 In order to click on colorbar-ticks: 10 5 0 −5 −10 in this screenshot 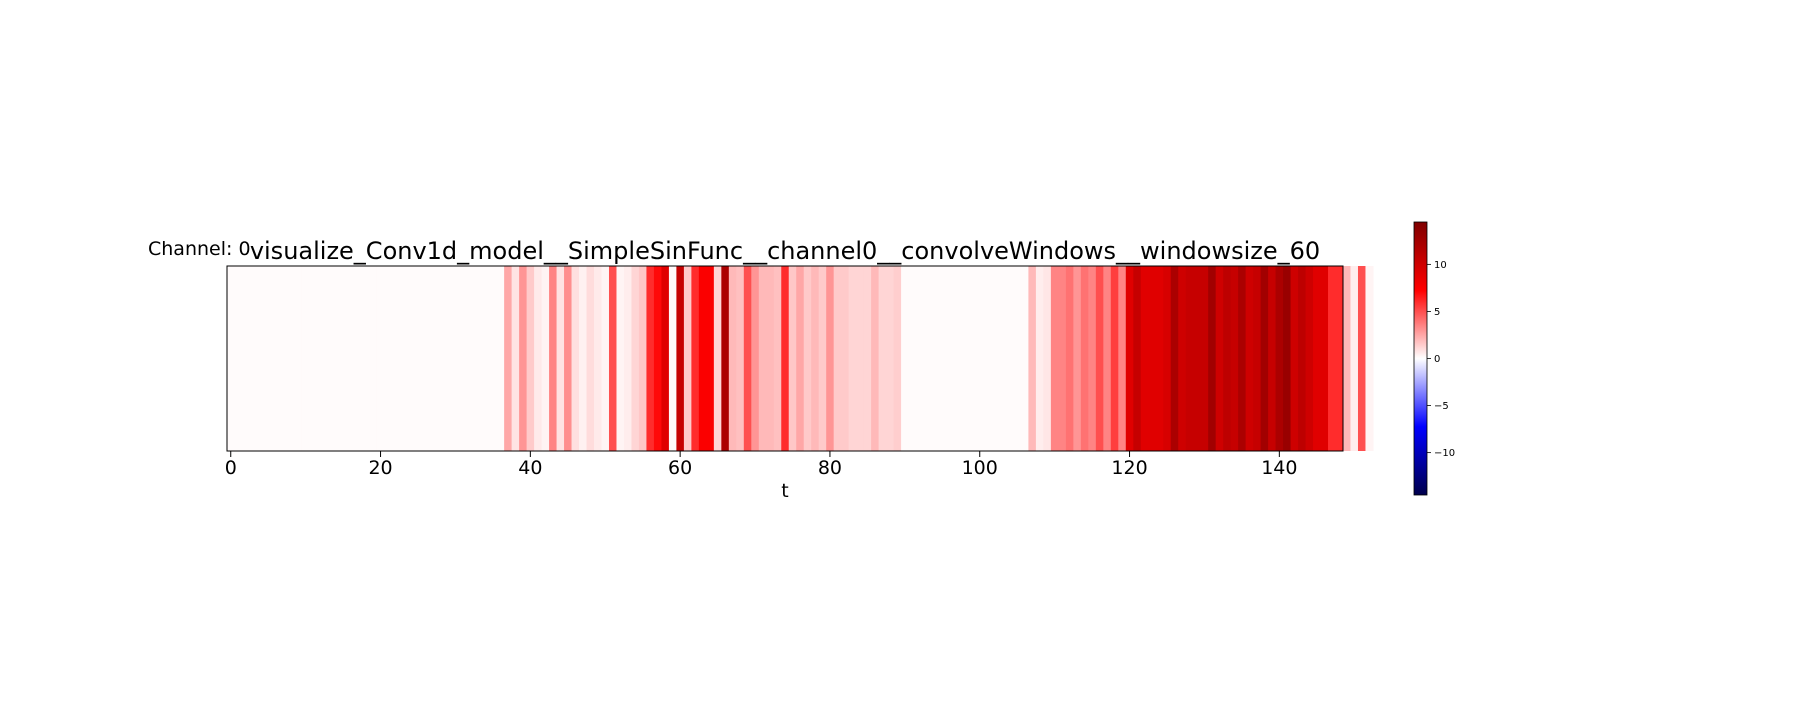, I will do `click(1441, 359)`.